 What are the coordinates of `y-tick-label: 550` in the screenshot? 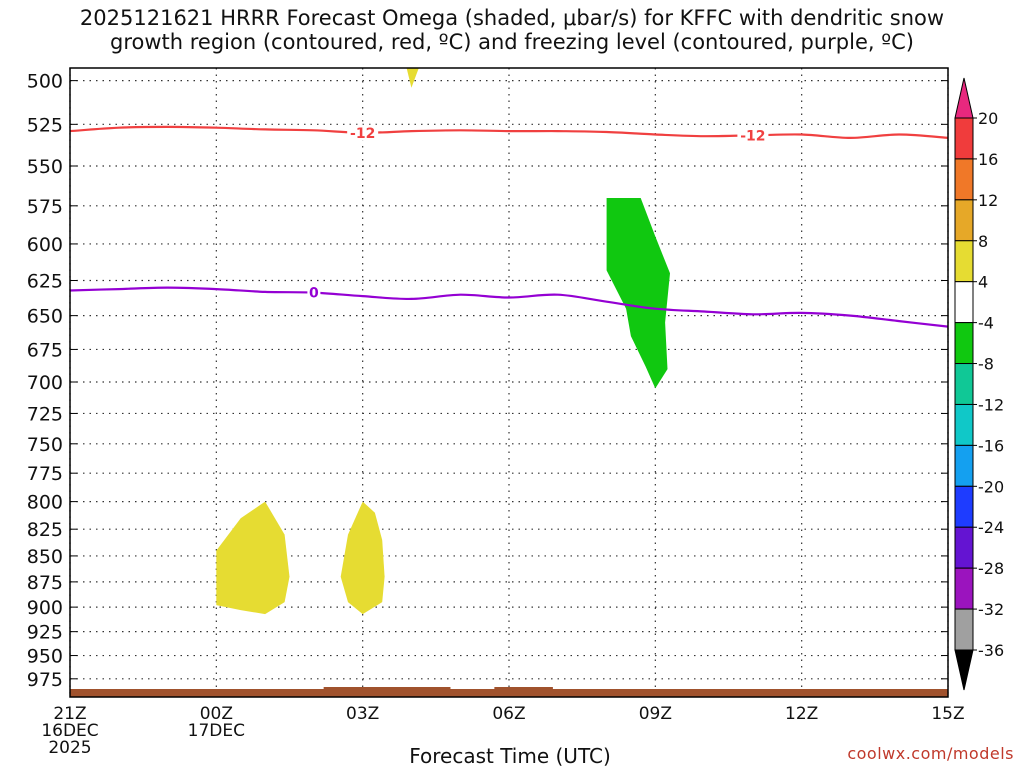 It's located at (45, 167).